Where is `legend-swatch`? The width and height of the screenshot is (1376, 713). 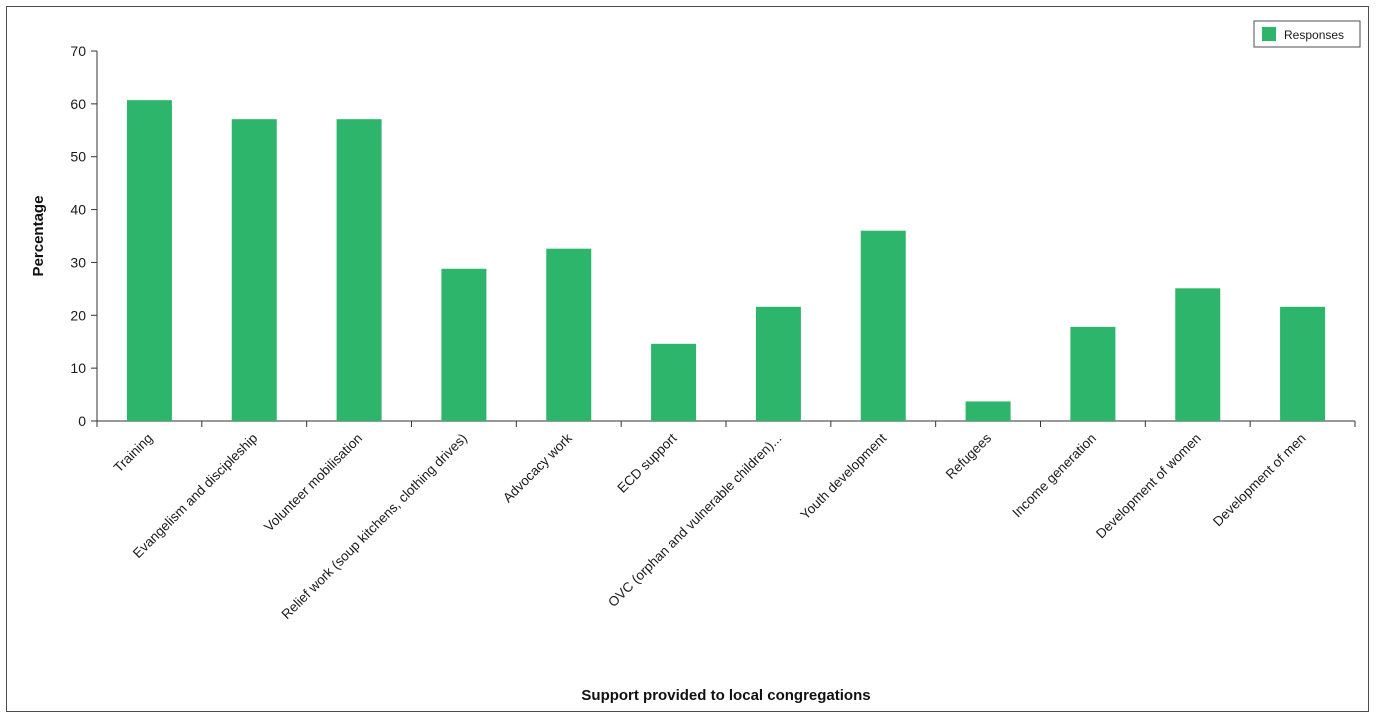 legend-swatch is located at coordinates (1269, 34).